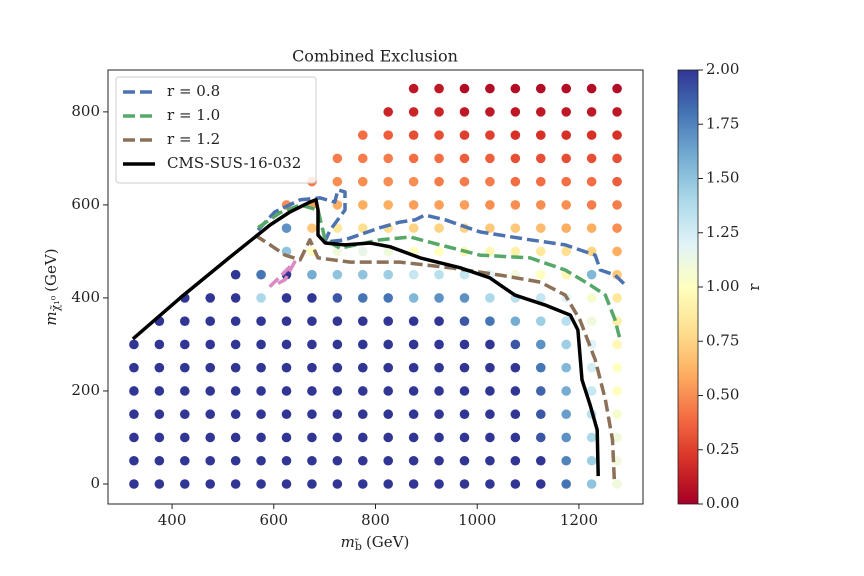  Describe the element at coordinates (193, 139) in the screenshot. I see `legend-label: r = 1.2` at that location.